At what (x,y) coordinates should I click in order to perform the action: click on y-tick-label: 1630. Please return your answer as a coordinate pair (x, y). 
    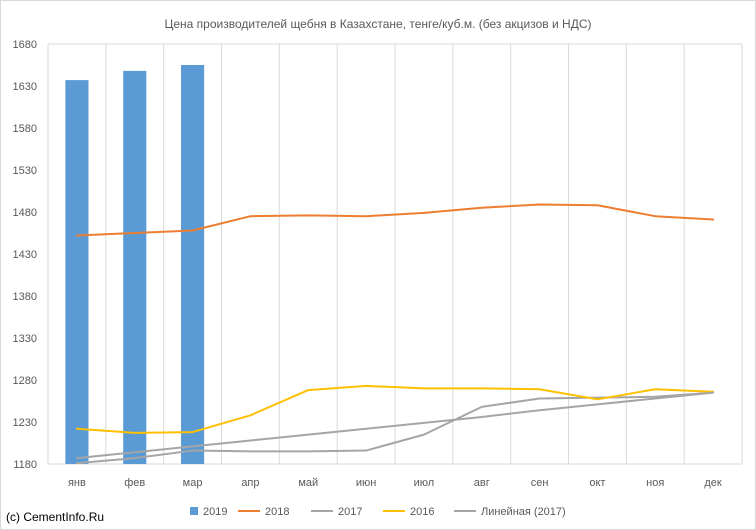
    Looking at the image, I should click on (25, 87).